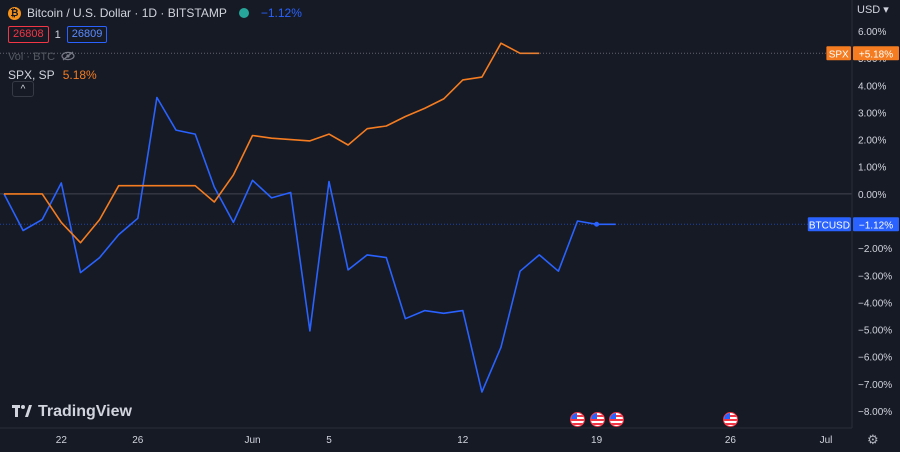  I want to click on y-tick-label: 1.00%, so click(872, 168).